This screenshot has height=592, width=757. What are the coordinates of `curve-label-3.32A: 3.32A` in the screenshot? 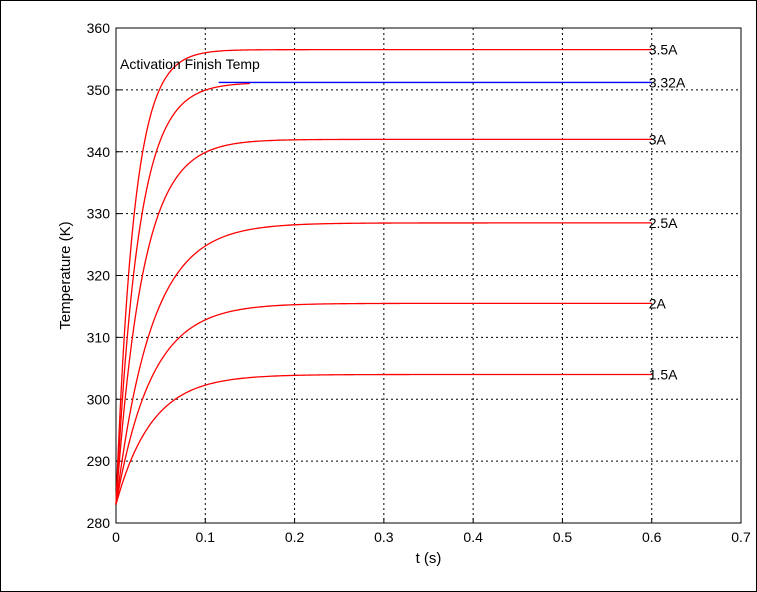 It's located at (667, 82).